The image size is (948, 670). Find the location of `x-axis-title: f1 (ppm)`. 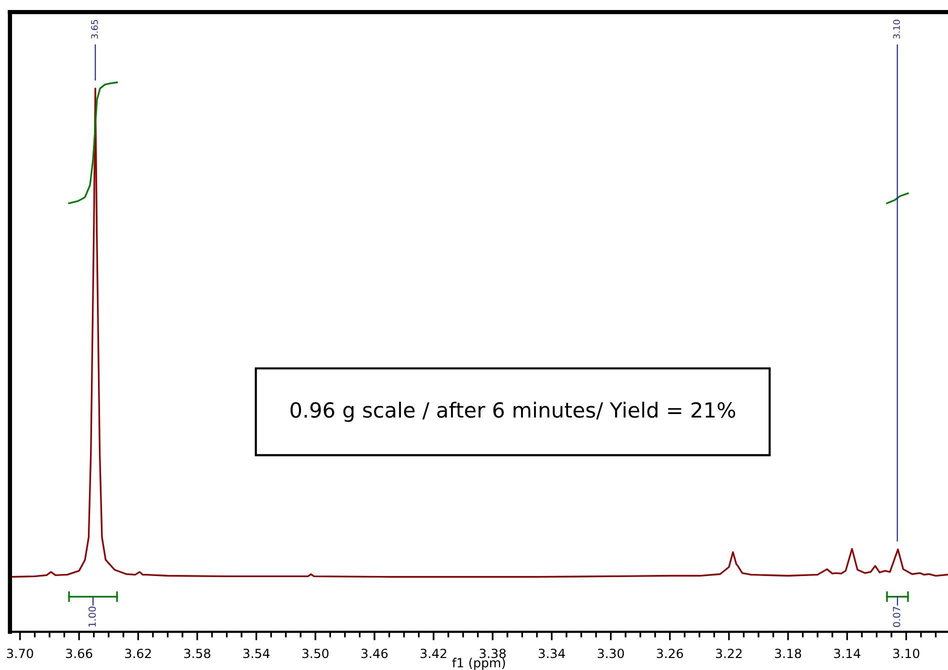

x-axis-title: f1 (ppm) is located at coordinates (478, 664).